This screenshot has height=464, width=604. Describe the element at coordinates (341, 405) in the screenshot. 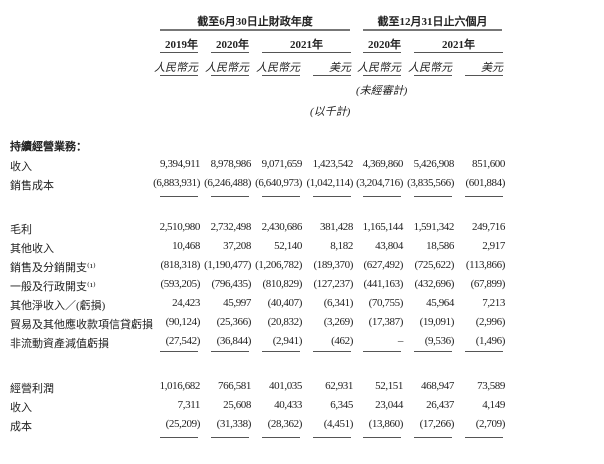

I see `table-cell: 6,345` at that location.